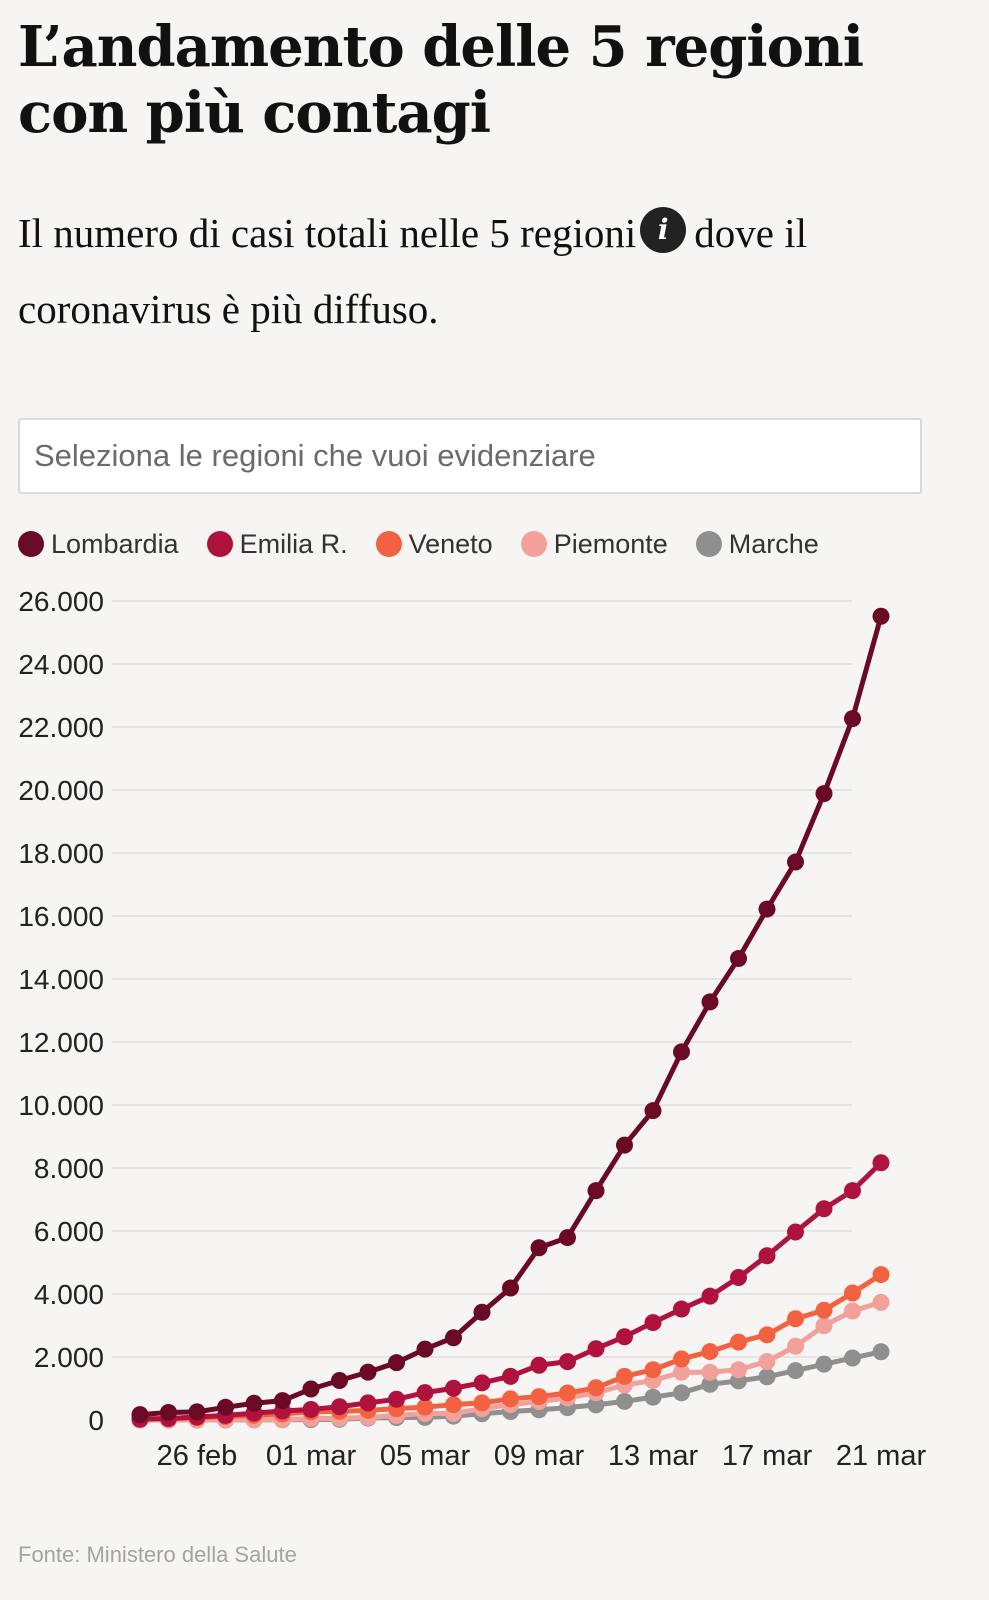 The image size is (989, 1600). What do you see at coordinates (61, 1105) in the screenshot?
I see `y-tick-label: 10.000` at bounding box center [61, 1105].